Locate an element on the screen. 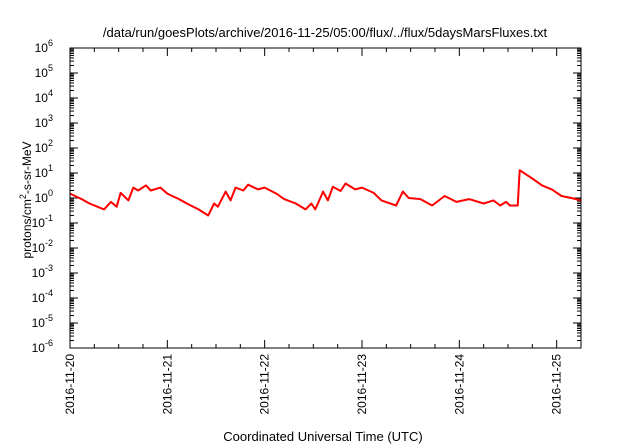 The height and width of the screenshot is (448, 640). x-tick-label: 2016-11-21 is located at coordinates (167, 384).